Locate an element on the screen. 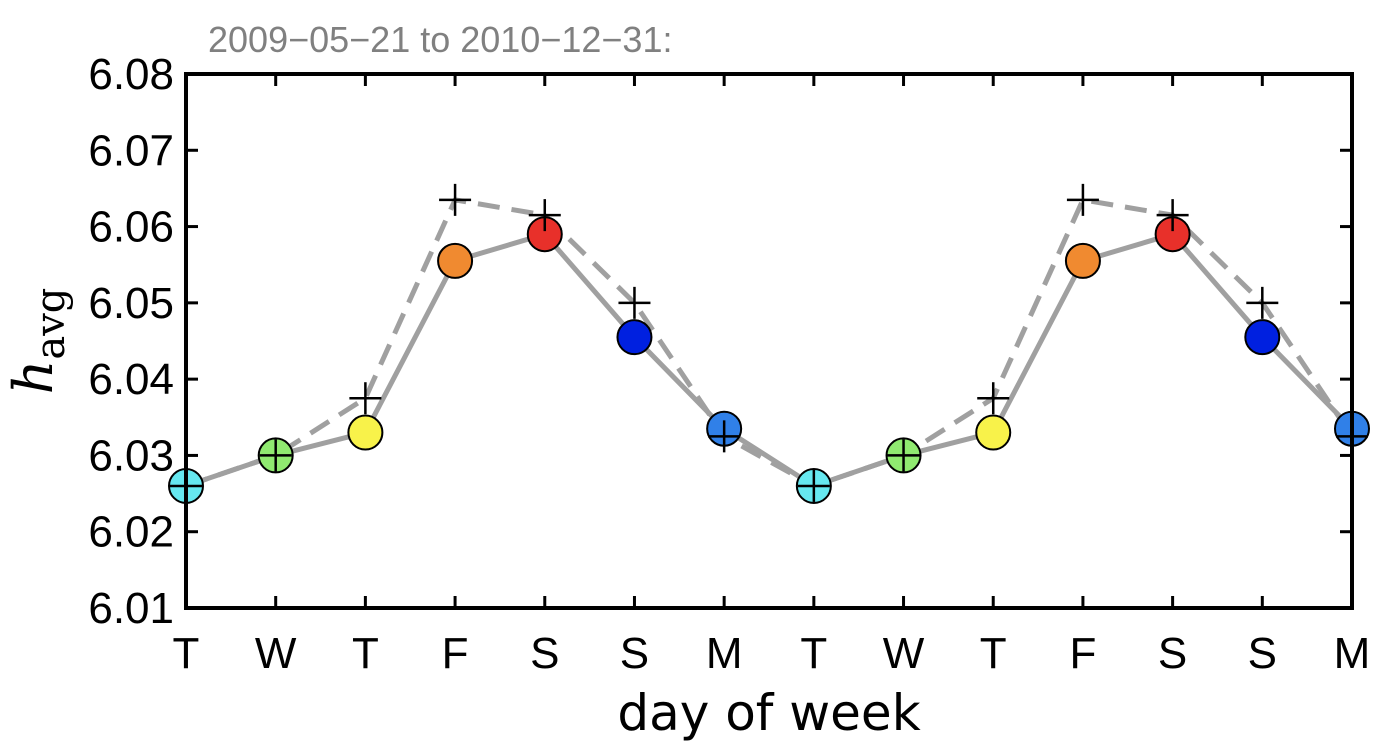  y-tick-label: 6.04 is located at coordinates (131, 379).